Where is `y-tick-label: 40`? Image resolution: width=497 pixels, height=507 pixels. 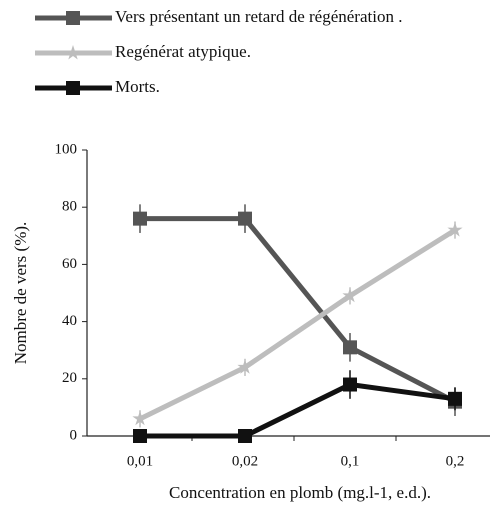 y-tick-label: 40 is located at coordinates (69, 321).